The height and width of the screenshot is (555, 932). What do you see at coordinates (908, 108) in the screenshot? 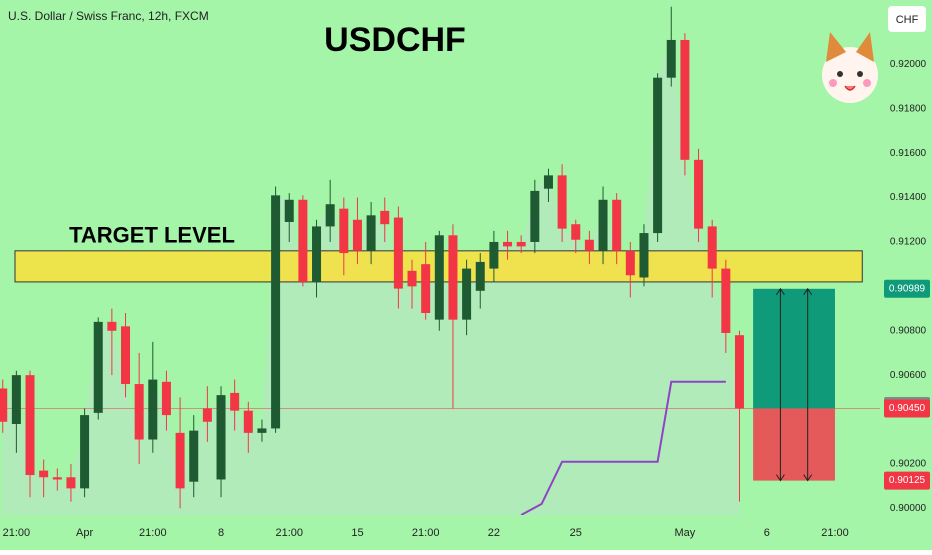
I see `y-tick-label: 0.91800` at bounding box center [908, 108].